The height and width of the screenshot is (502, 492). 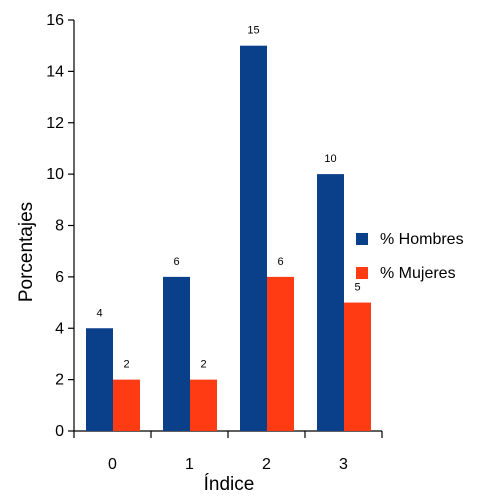 I want to click on y-axis: 0 2 4 6 8 10 12 14 16, so click(x=60, y=226).